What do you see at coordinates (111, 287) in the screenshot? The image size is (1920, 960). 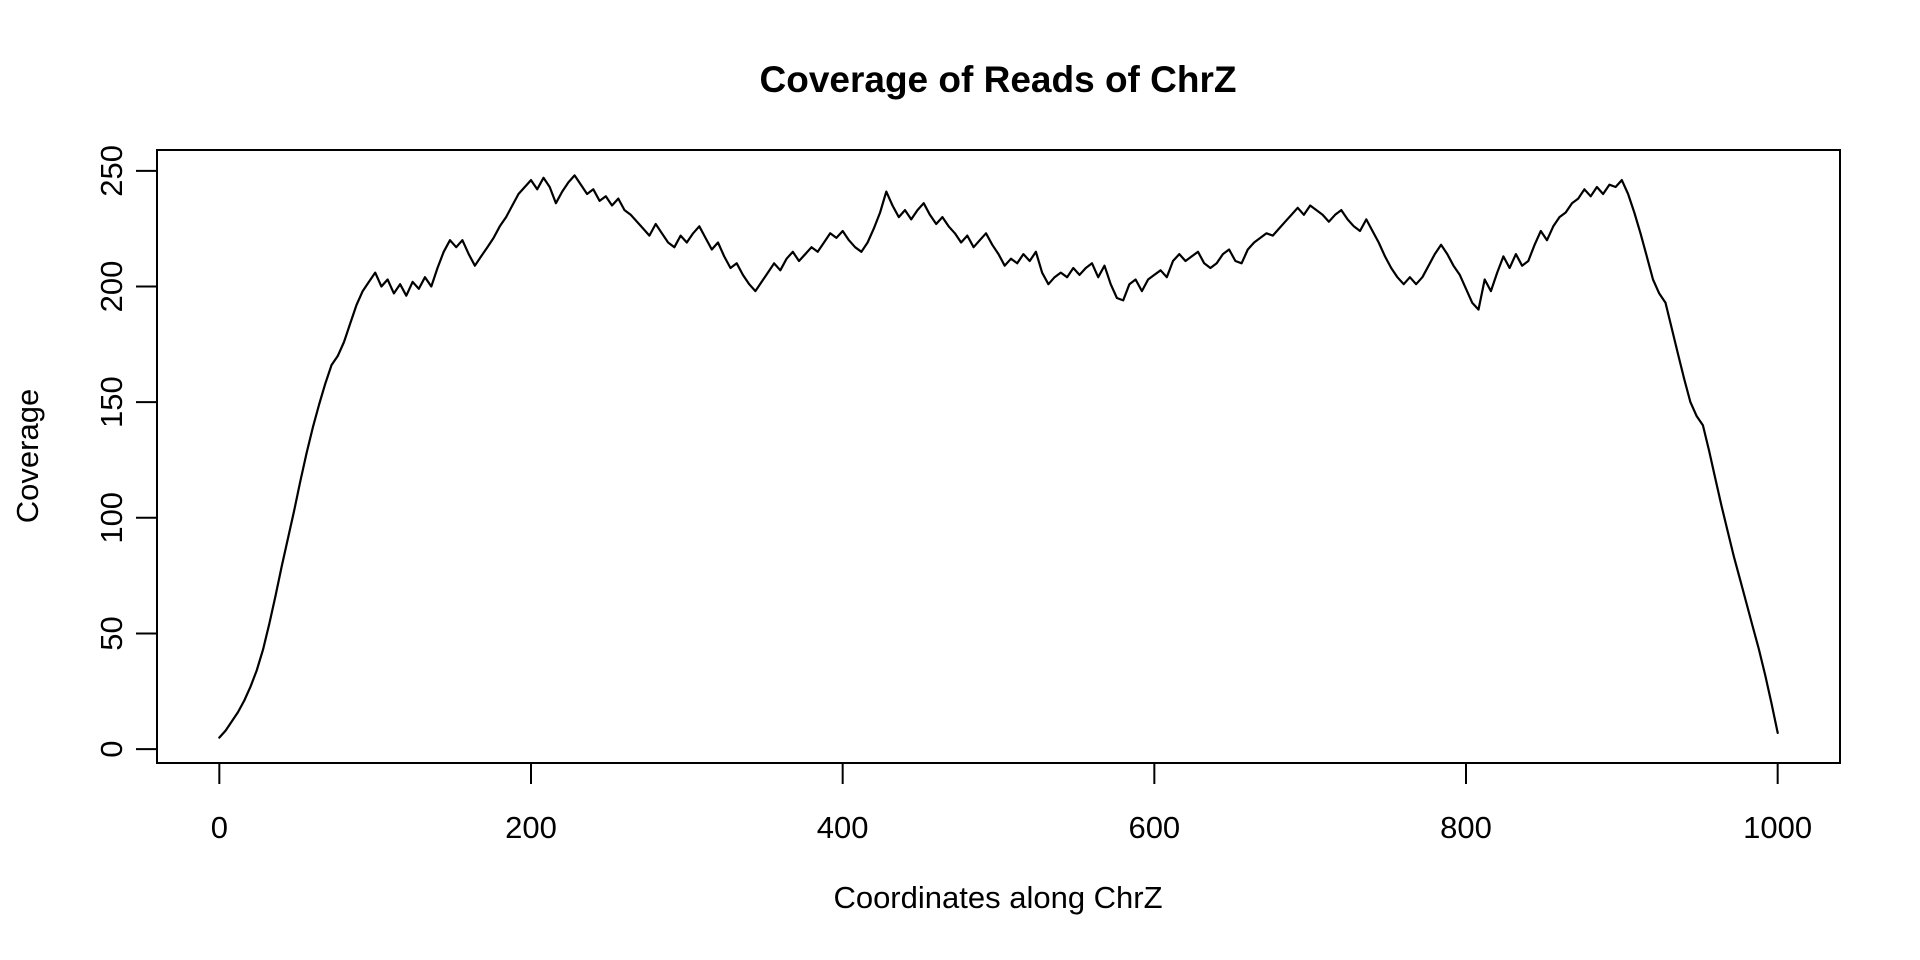 I see `y-tick-label: 200` at bounding box center [111, 287].